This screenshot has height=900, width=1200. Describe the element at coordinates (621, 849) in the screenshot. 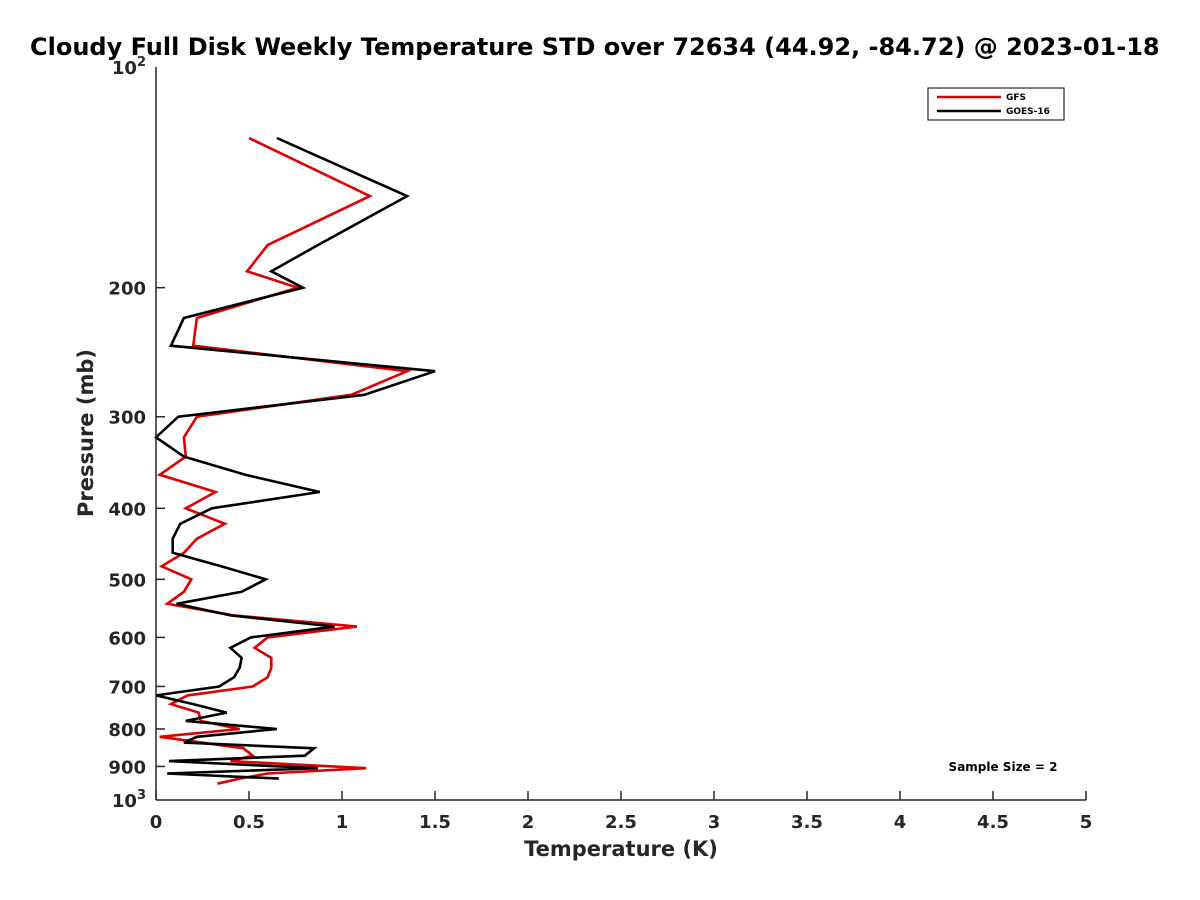

I see `x-axis-label: Temperature (K)` at that location.